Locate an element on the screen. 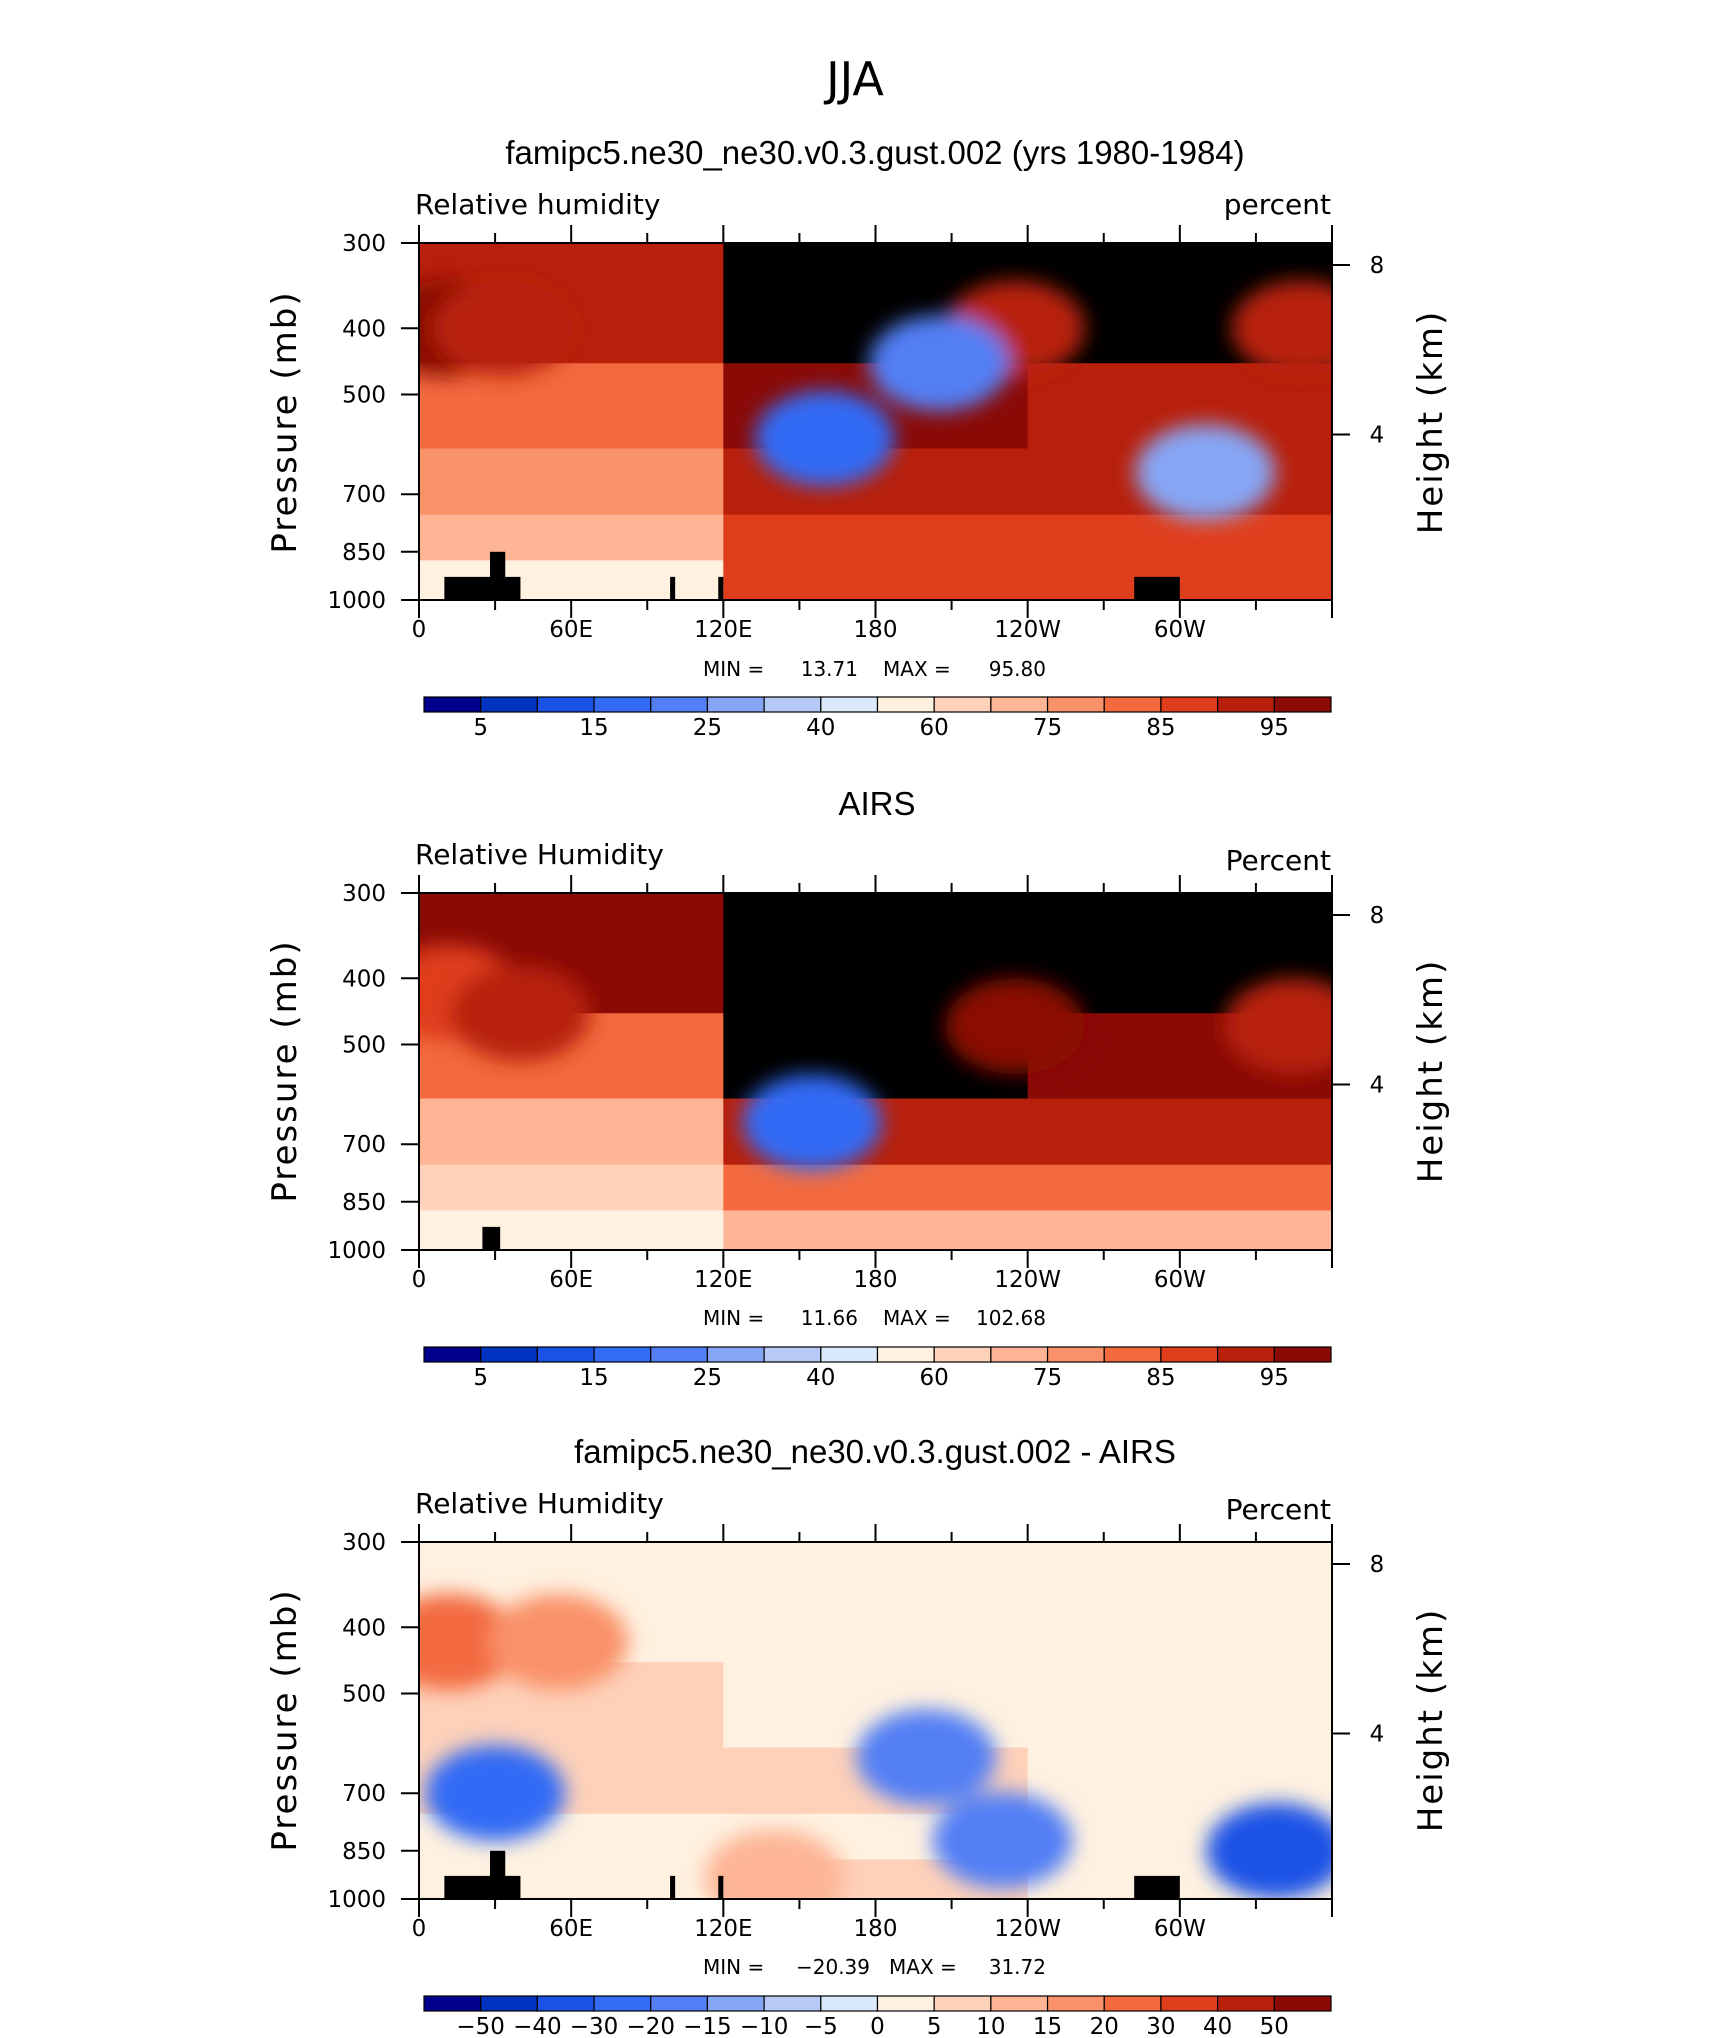 The width and height of the screenshot is (1710, 2038). y-tick-label: 700 is located at coordinates (364, 1794).